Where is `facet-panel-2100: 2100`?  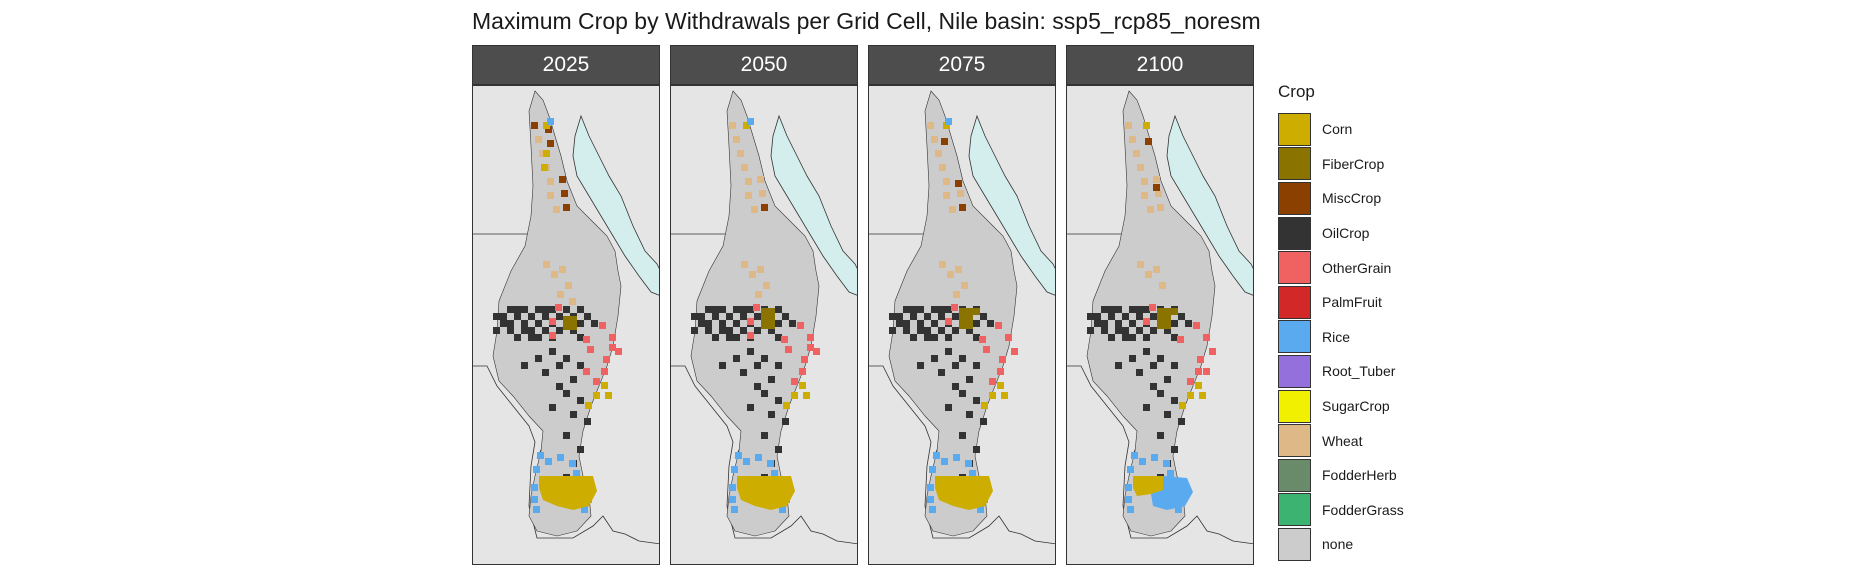
facet-panel-2100: 2100 is located at coordinates (1160, 305).